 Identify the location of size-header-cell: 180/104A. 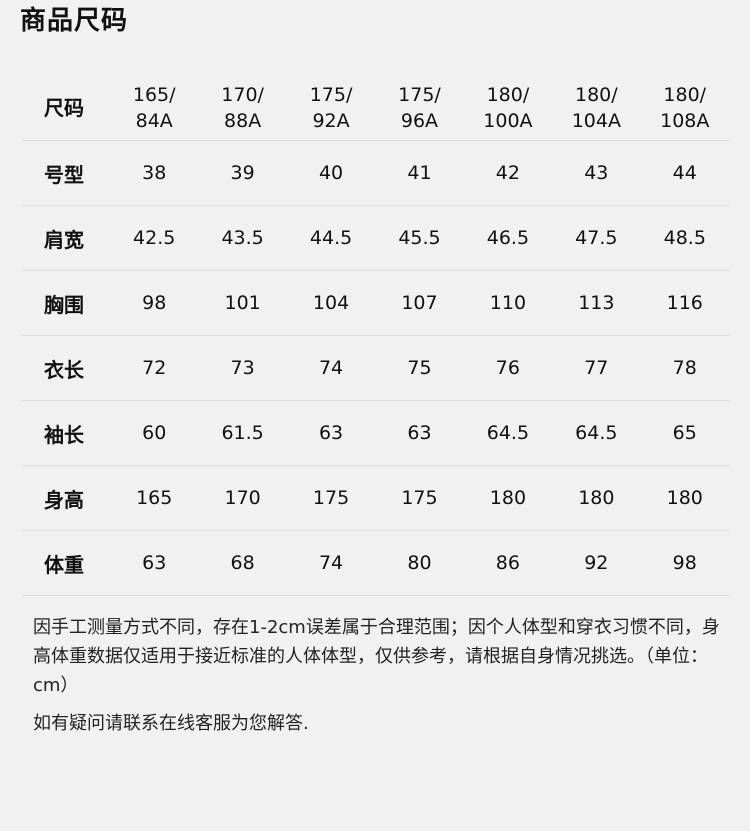
(596, 108).